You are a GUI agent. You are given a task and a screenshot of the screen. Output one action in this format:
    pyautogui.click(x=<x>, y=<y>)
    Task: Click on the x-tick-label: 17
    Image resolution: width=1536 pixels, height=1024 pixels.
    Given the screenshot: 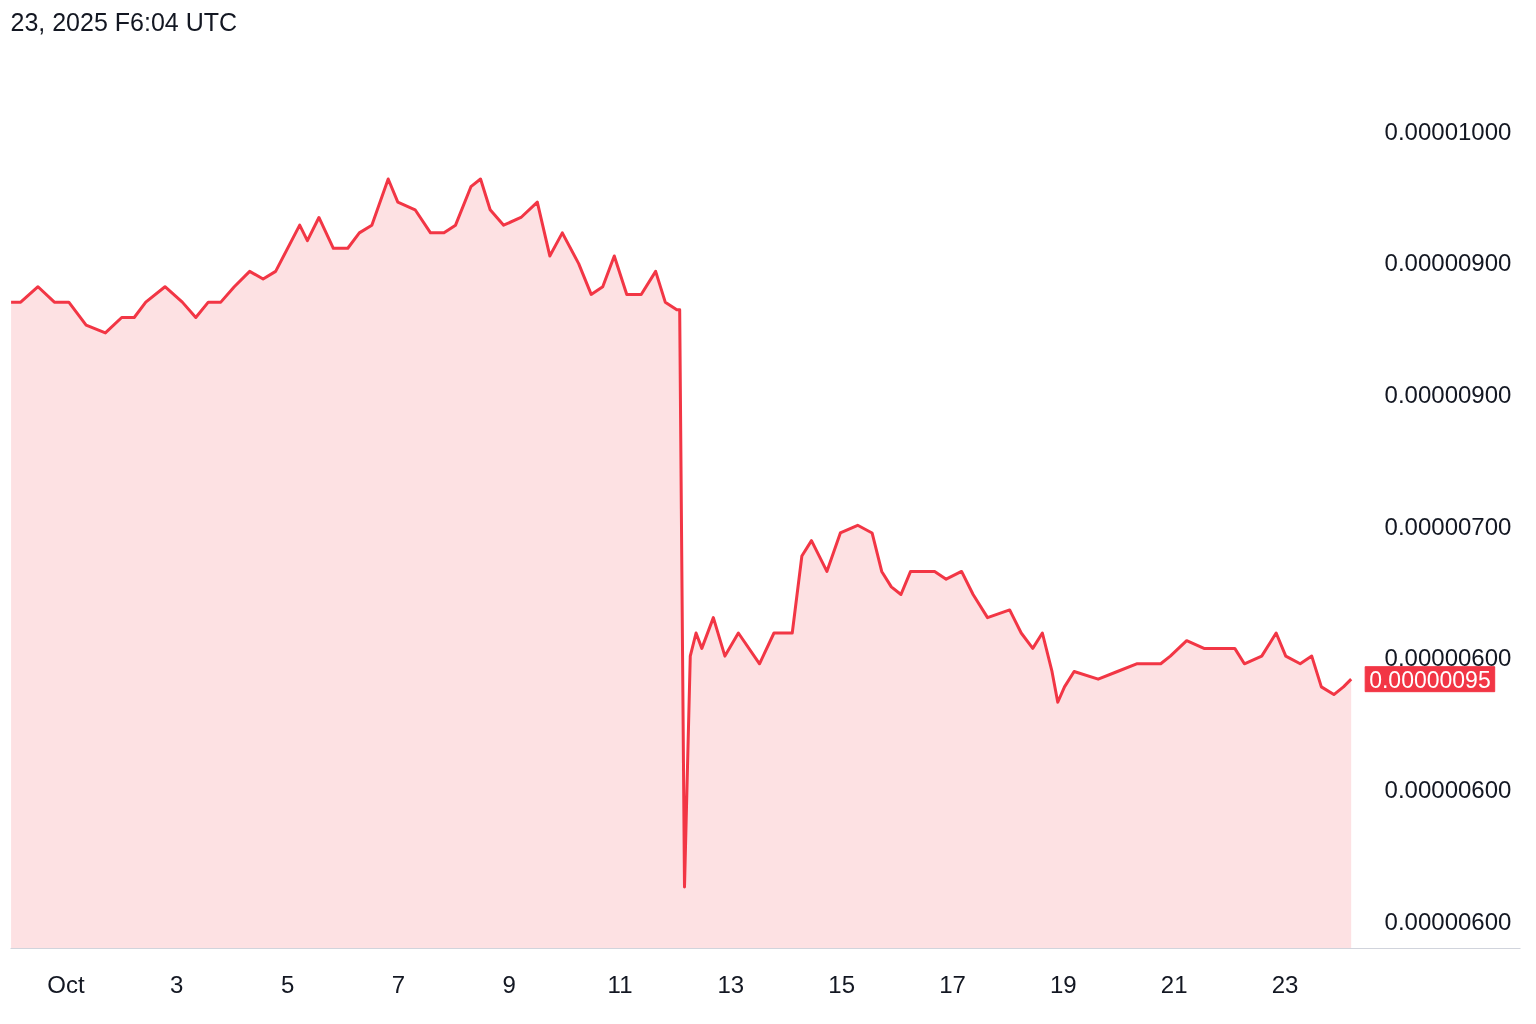 What is the action you would take?
    pyautogui.click(x=952, y=984)
    